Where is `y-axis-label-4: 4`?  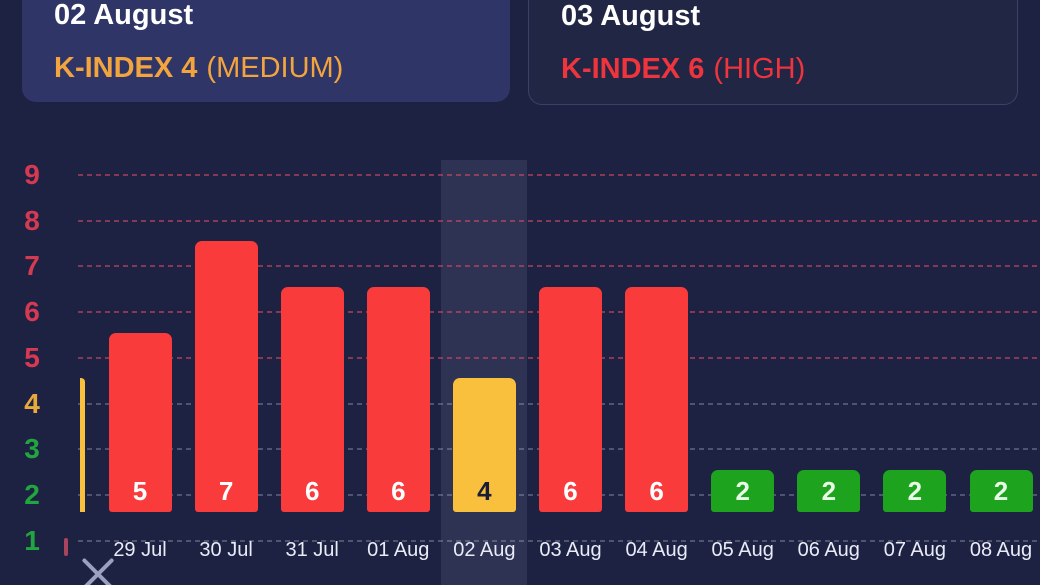 y-axis-label-4: 4 is located at coordinates (32, 403).